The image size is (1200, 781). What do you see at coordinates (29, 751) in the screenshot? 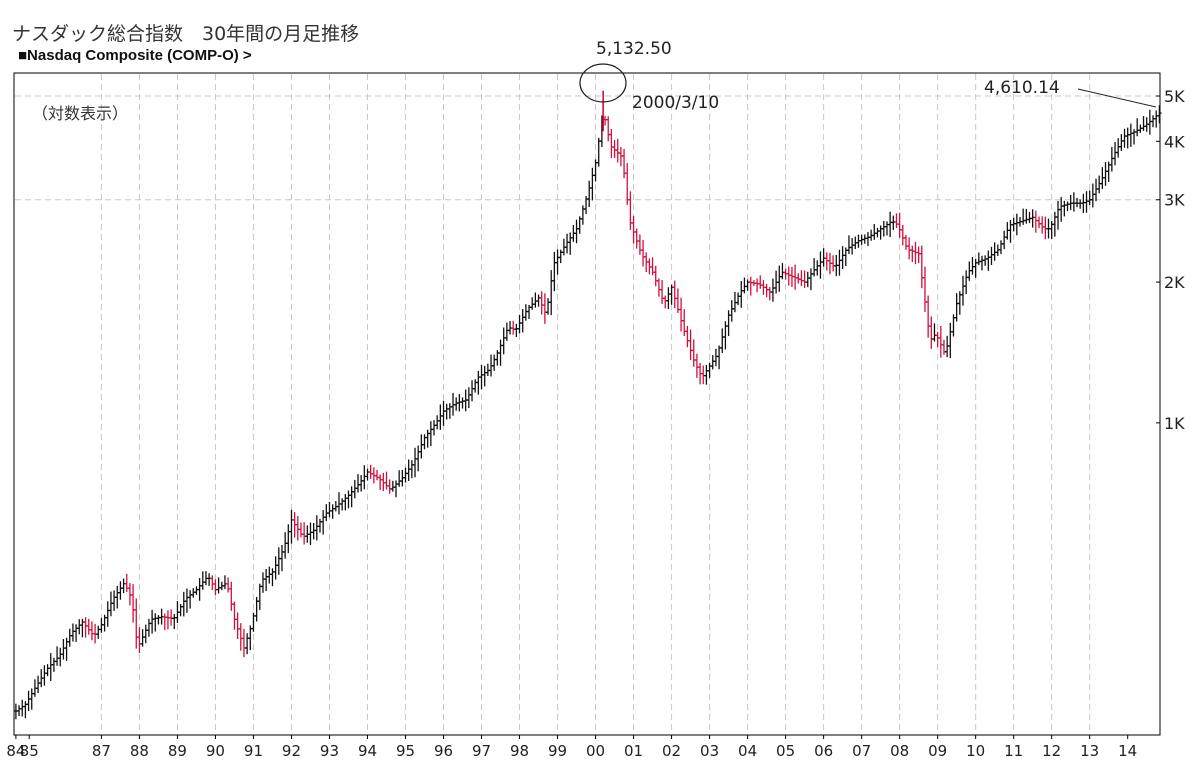
I see `x-tick-label: 85` at bounding box center [29, 751].